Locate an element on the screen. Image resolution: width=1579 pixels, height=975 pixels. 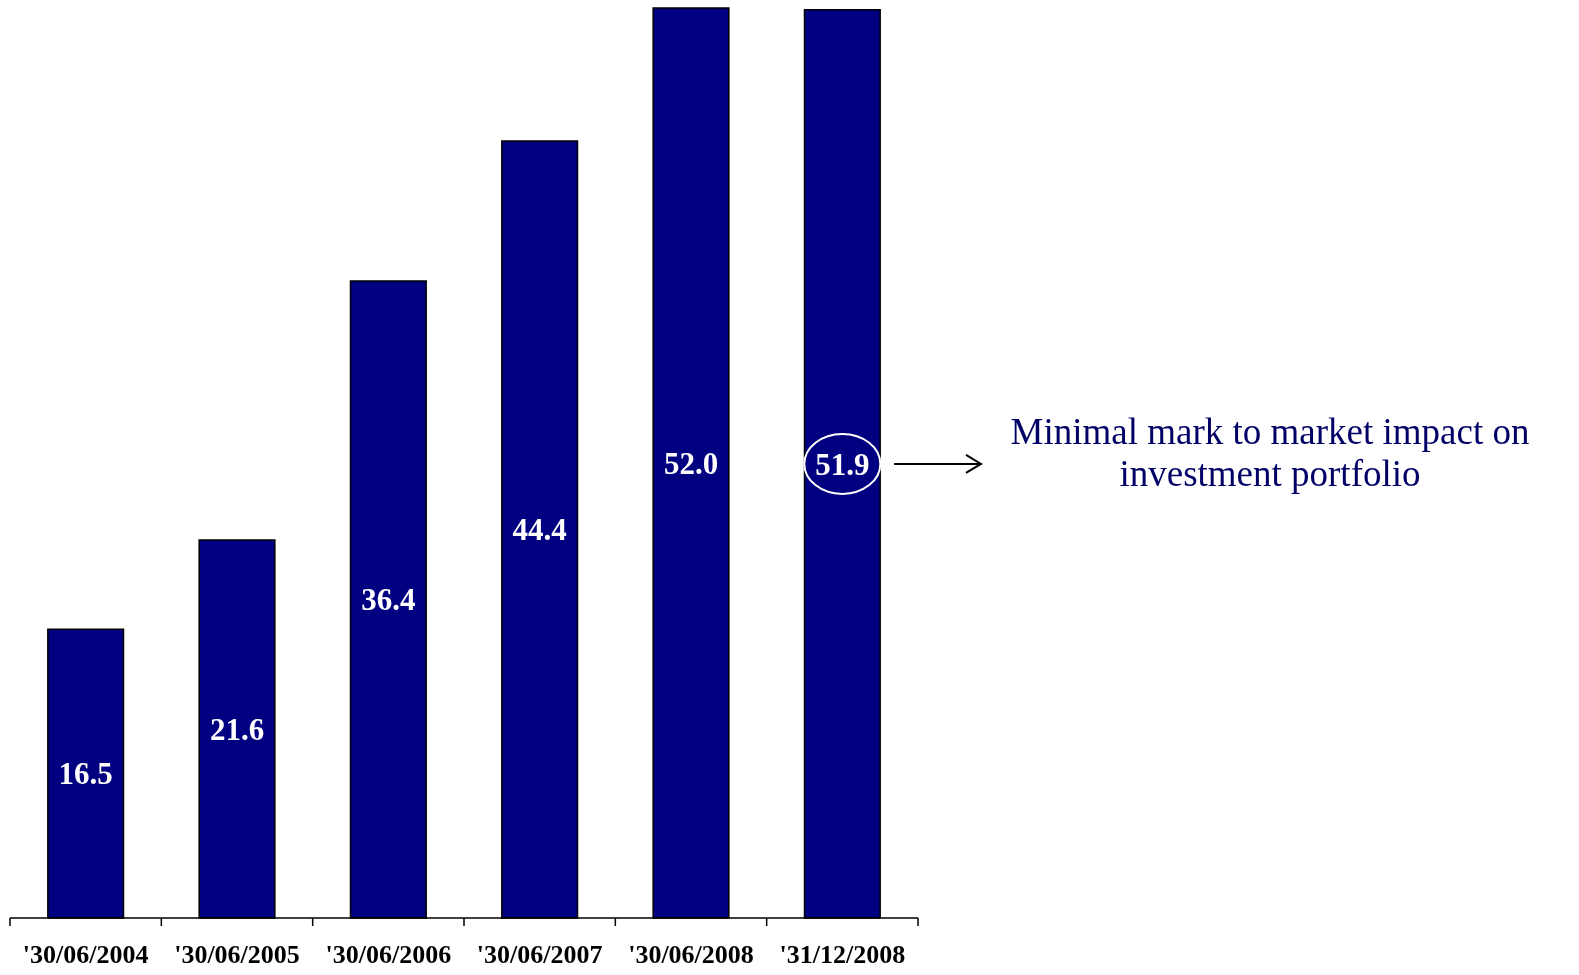
x-tick-label: '30/06/2006 is located at coordinates (388, 954).